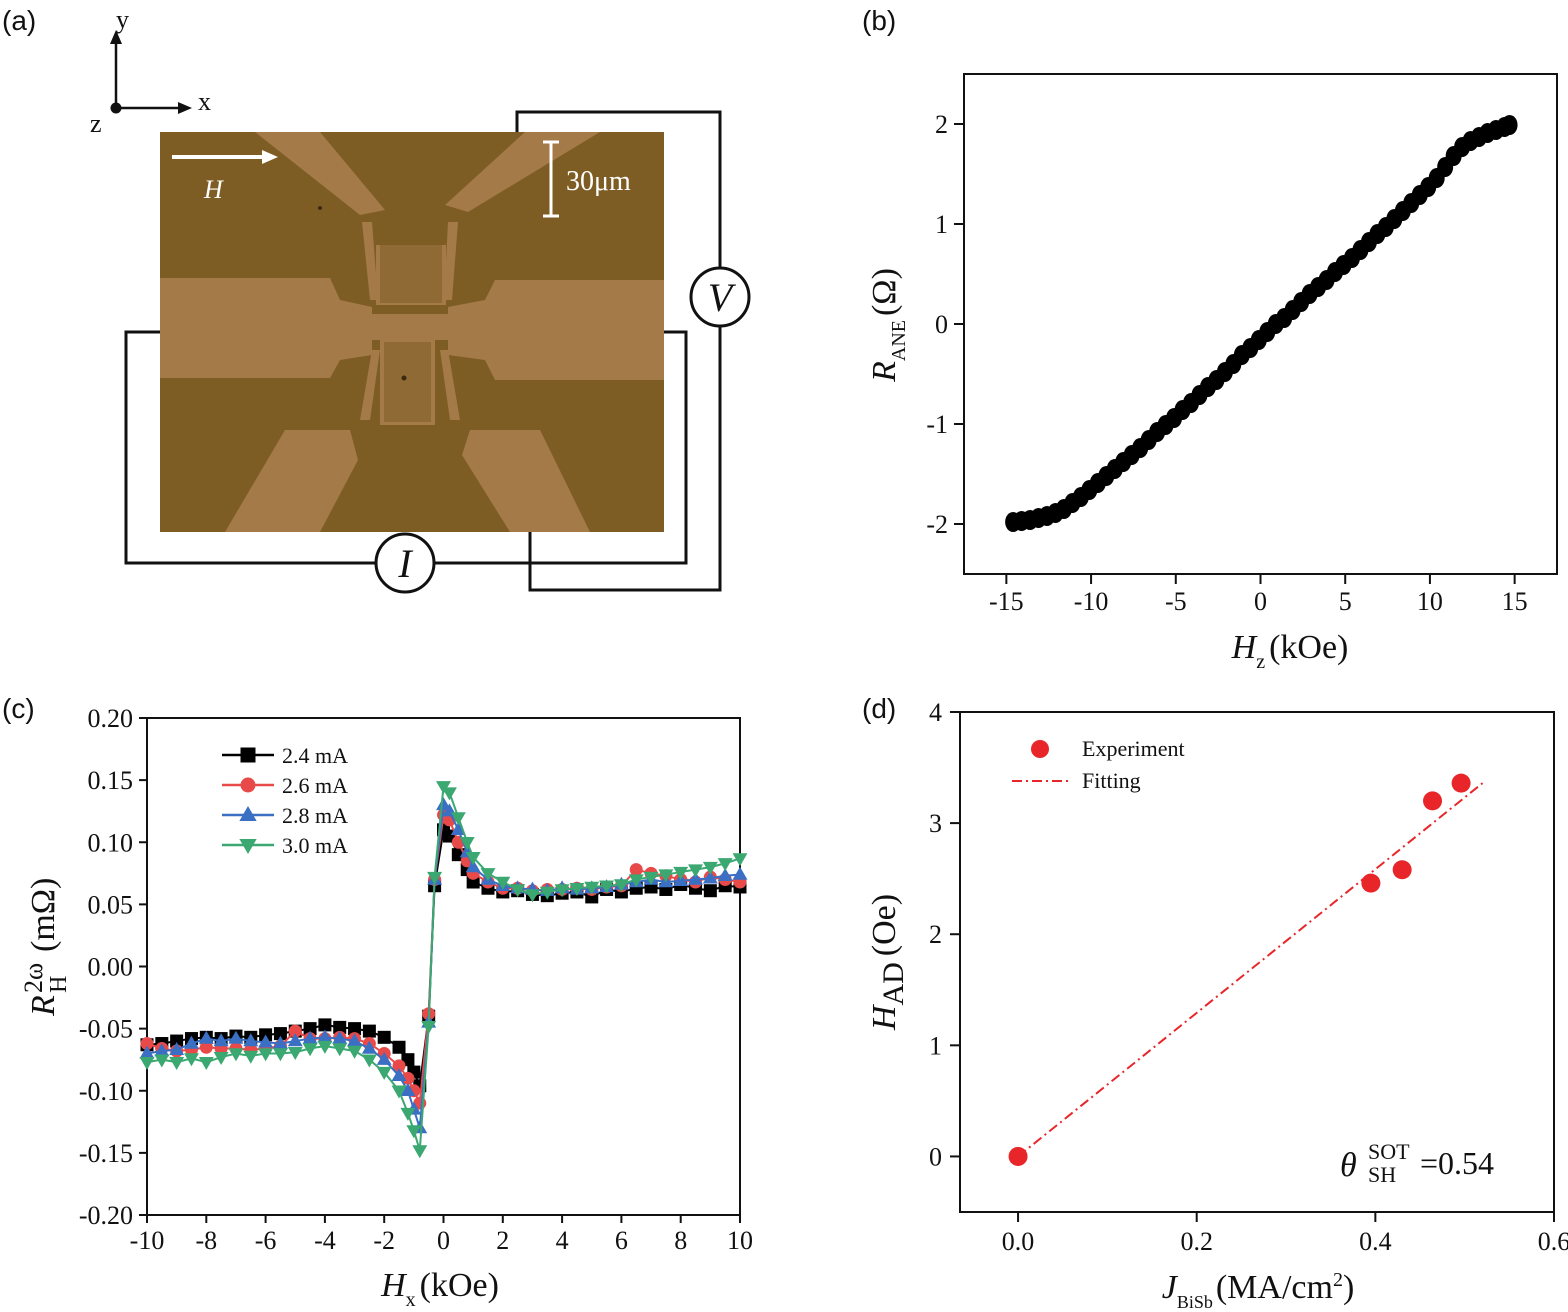  What do you see at coordinates (1018, 1241) in the screenshot?
I see `x-tick-label: 0.0` at bounding box center [1018, 1241].